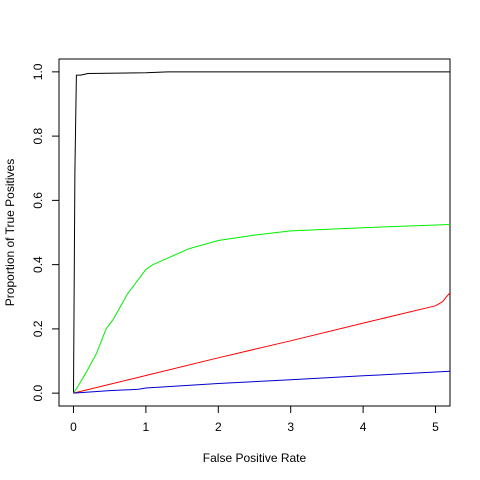 Image resolution: width=480 pixels, height=480 pixels. Describe the element at coordinates (38, 200) in the screenshot. I see `y-tick-label: 0.6` at that location.